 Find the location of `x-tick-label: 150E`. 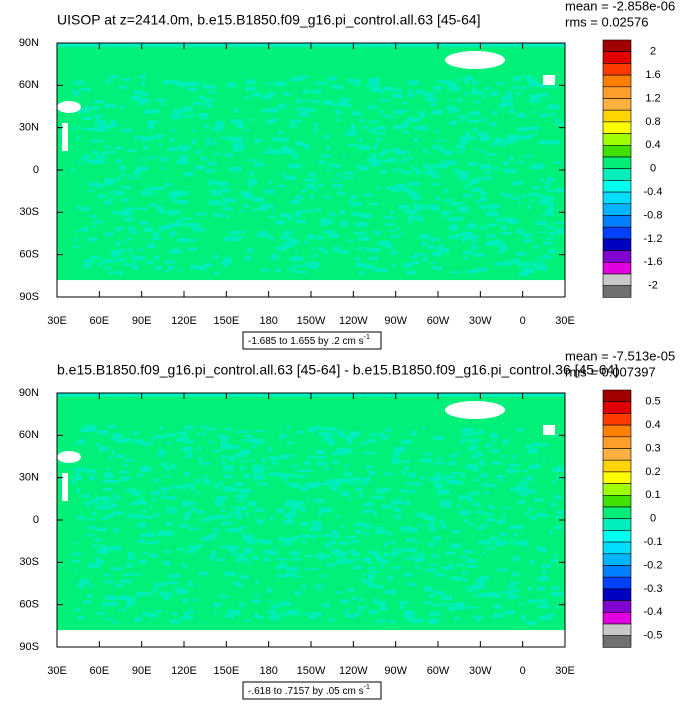

x-tick-label: 150E is located at coordinates (226, 321).